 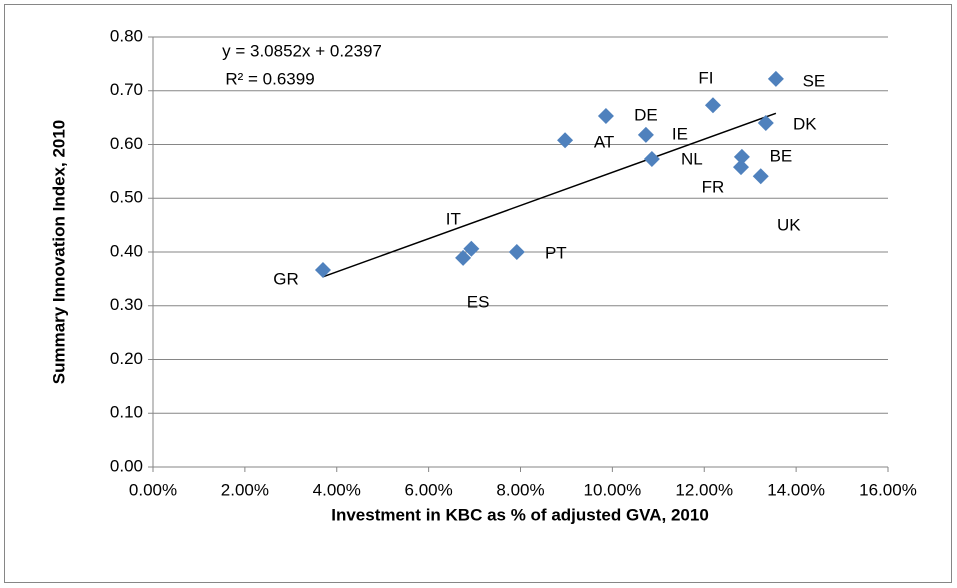 What do you see at coordinates (613, 489) in the screenshot?
I see `x-tick-label: 10.00%` at bounding box center [613, 489].